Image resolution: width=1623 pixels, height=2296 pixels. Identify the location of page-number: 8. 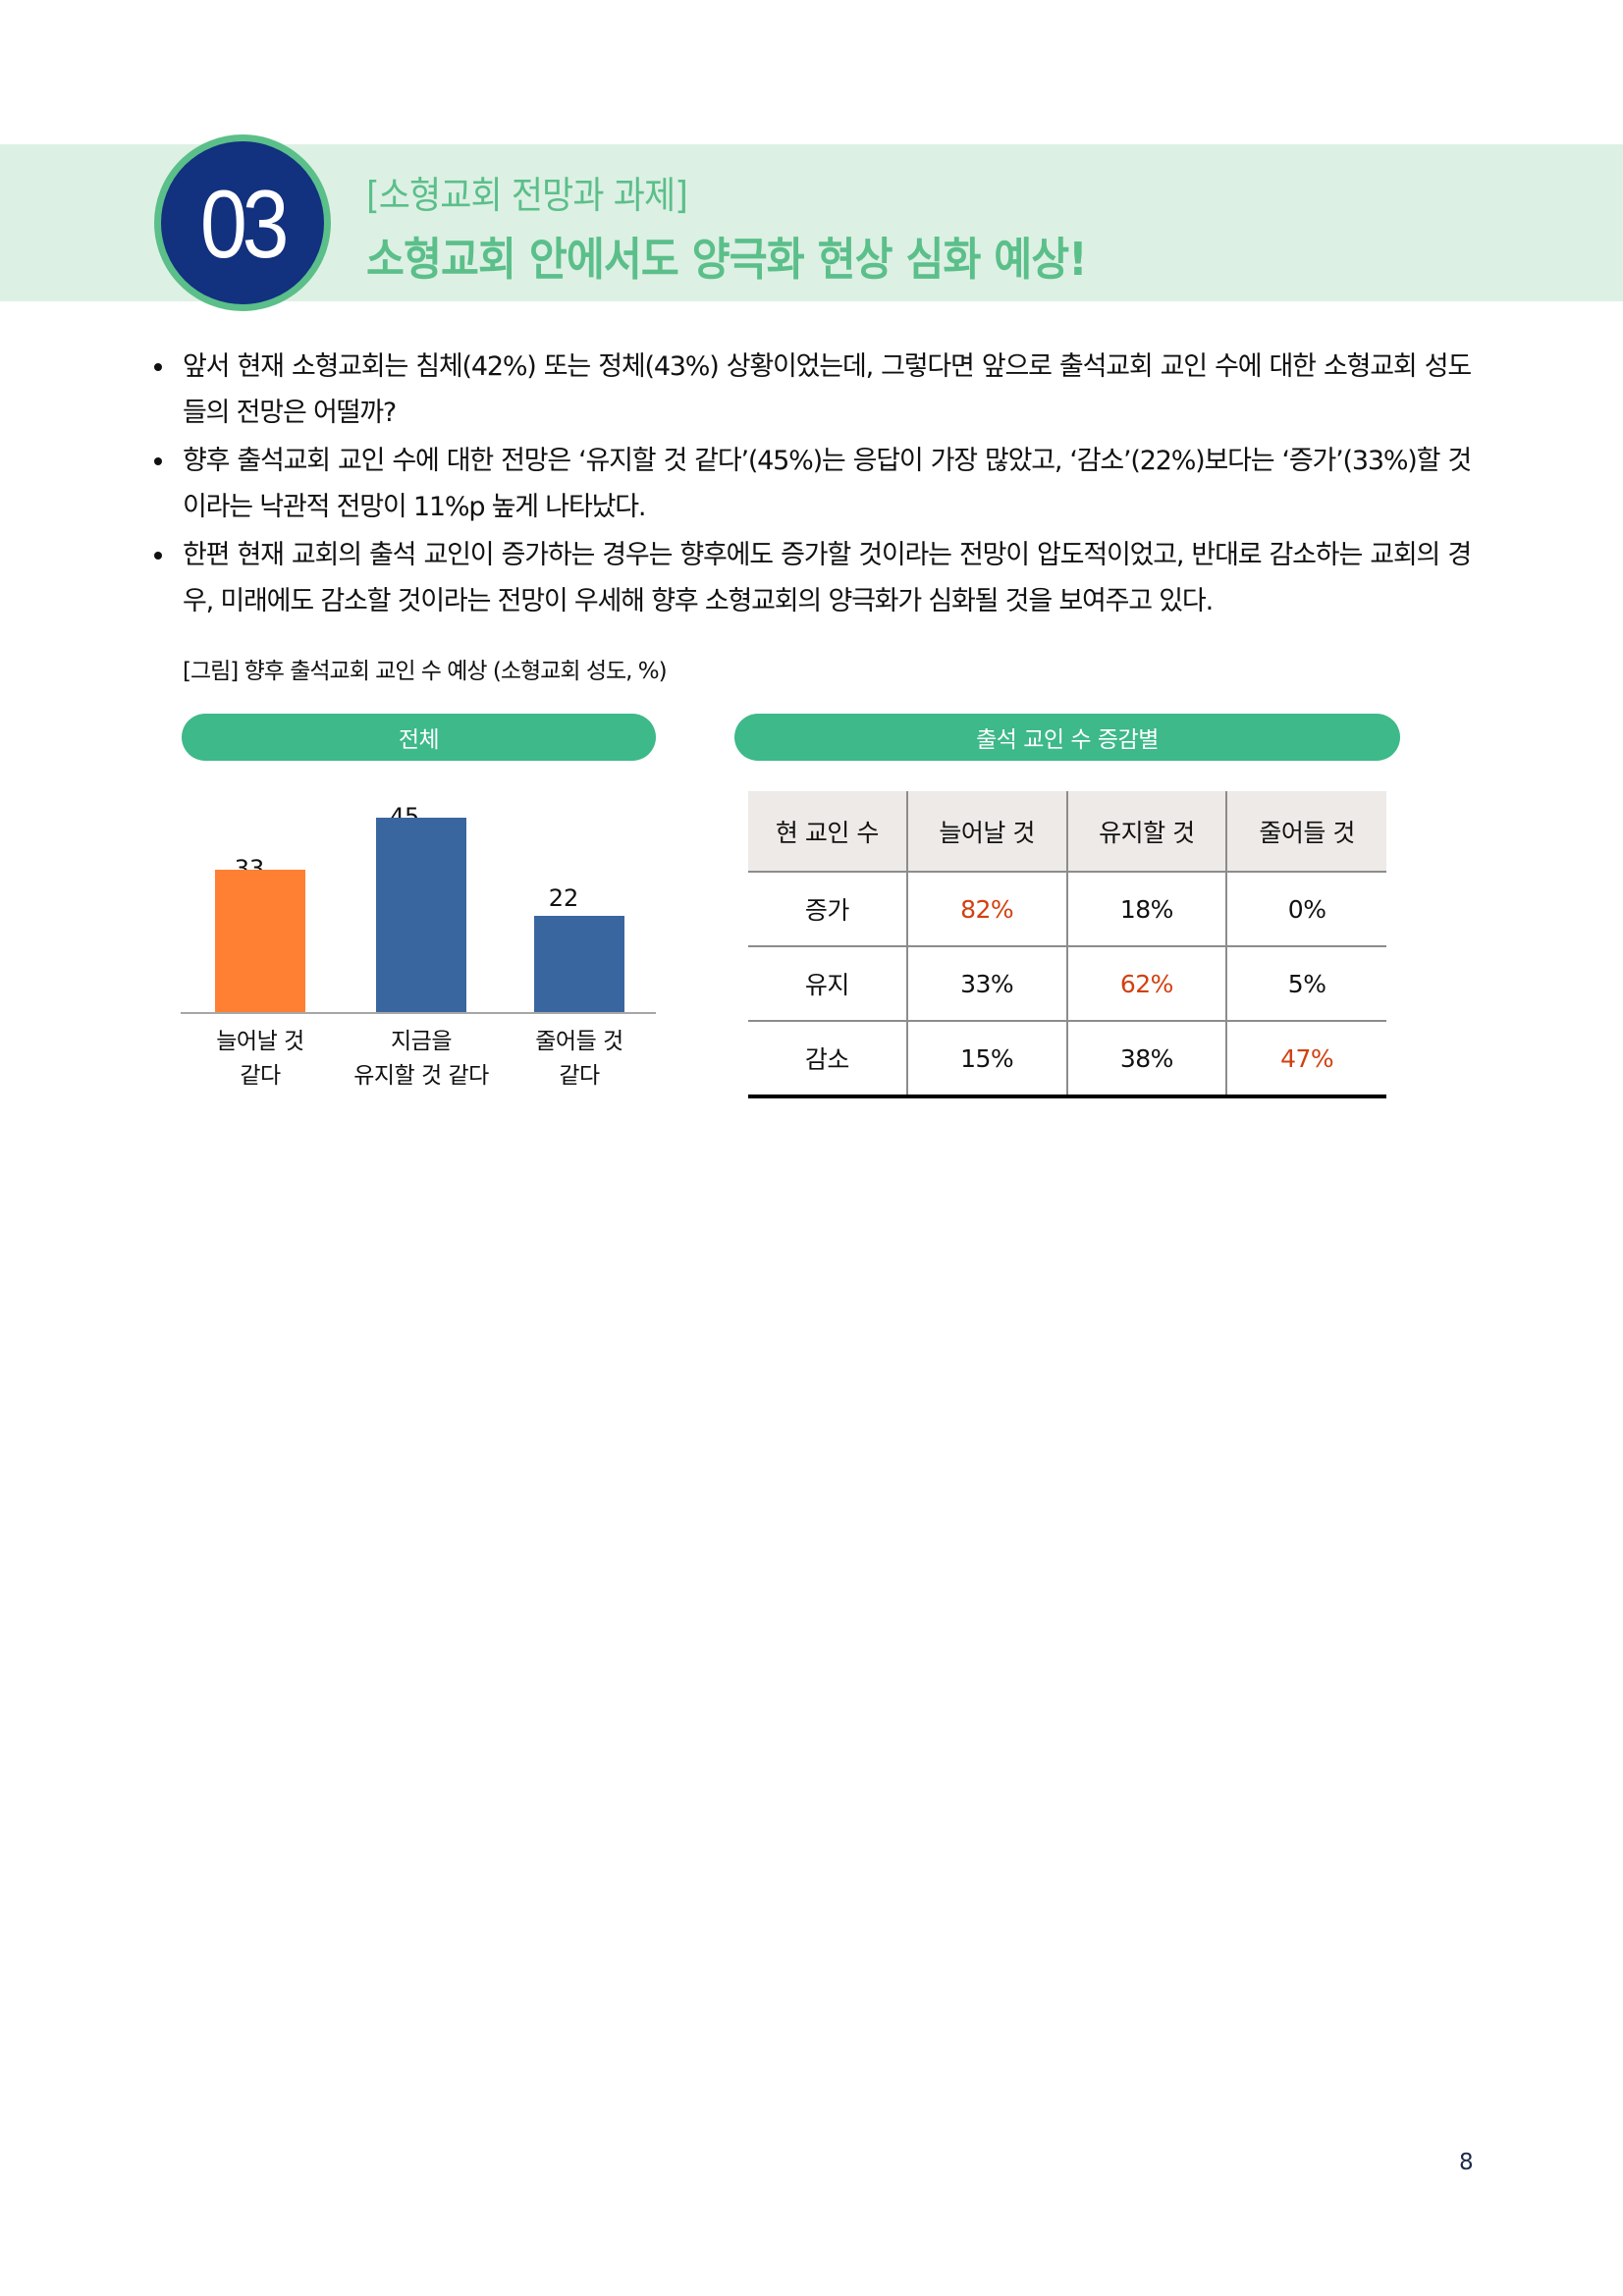
(1466, 2162).